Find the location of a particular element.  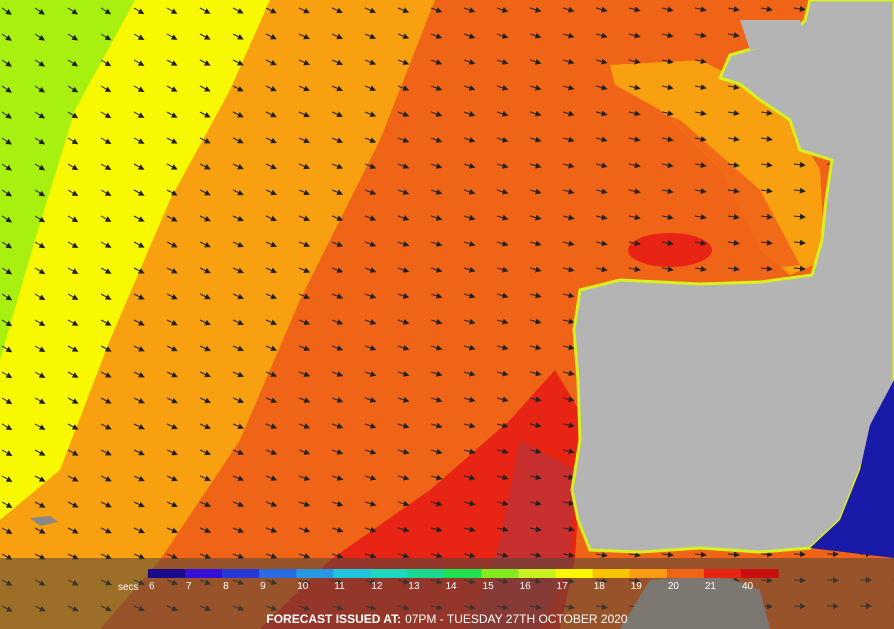

legend-label: 40 is located at coordinates (748, 586).